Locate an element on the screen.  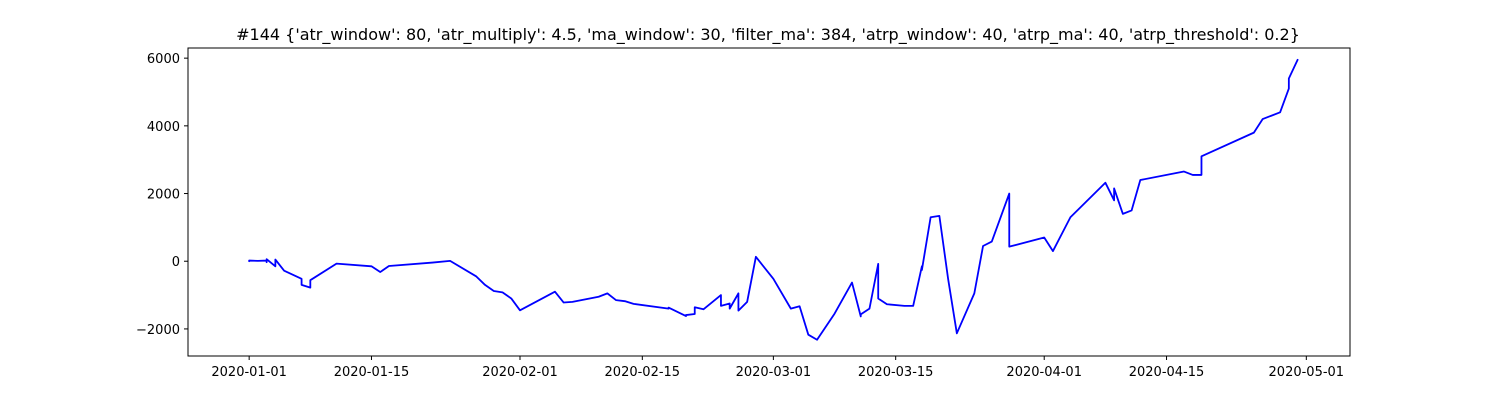
x-tick-label: 2020-02-15 is located at coordinates (643, 372).